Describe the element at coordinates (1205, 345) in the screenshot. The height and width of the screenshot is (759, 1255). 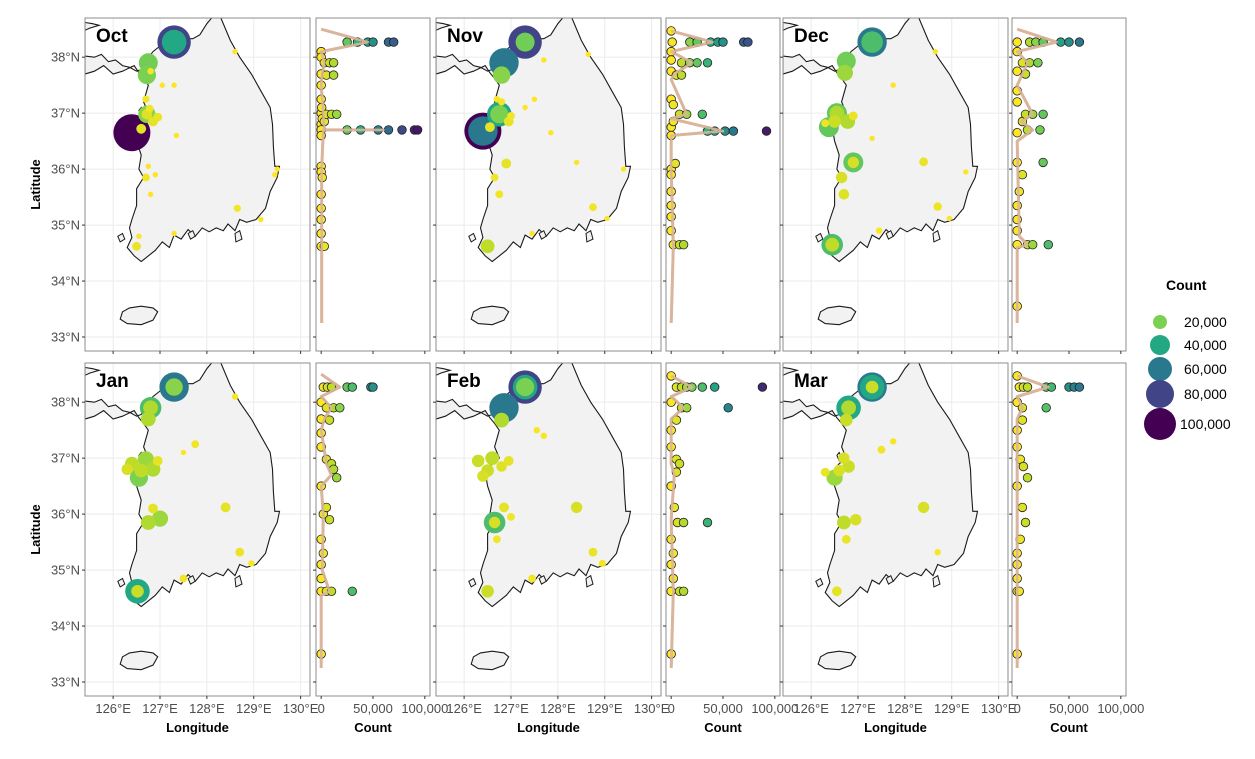
I see `legend-label: 40,000` at that location.